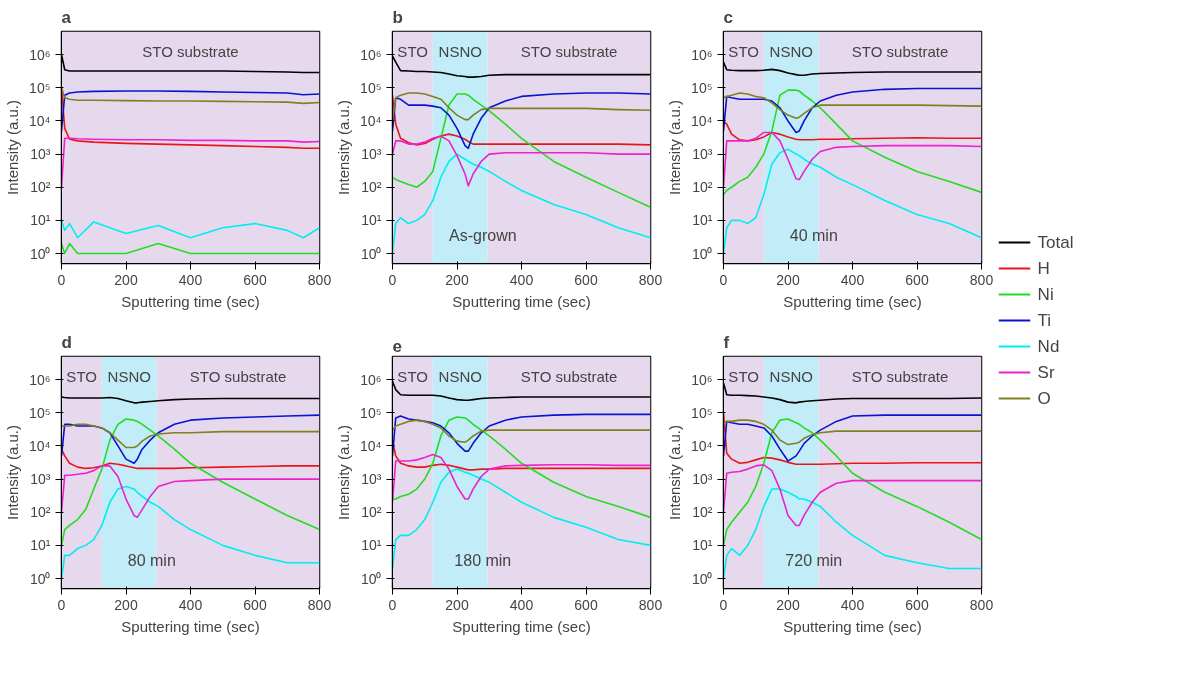 Image resolution: width=1185 pixels, height=682 pixels. I want to click on legend-label: Nd, so click(1048, 346).